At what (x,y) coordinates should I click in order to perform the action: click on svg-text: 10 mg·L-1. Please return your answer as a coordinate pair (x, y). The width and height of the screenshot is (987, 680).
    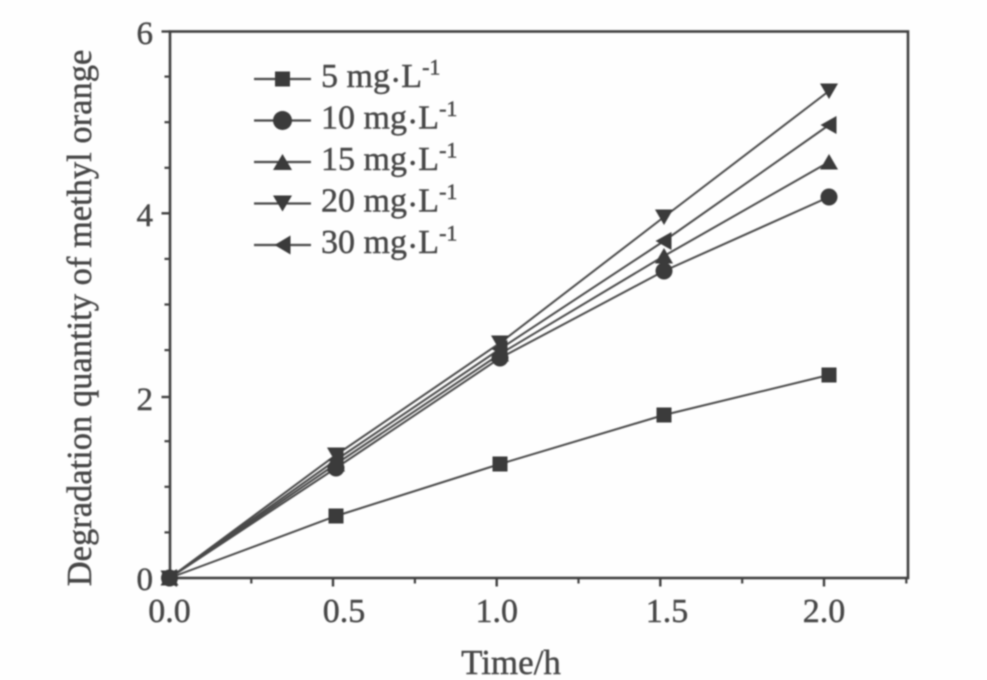
    Looking at the image, I should click on (389, 118).